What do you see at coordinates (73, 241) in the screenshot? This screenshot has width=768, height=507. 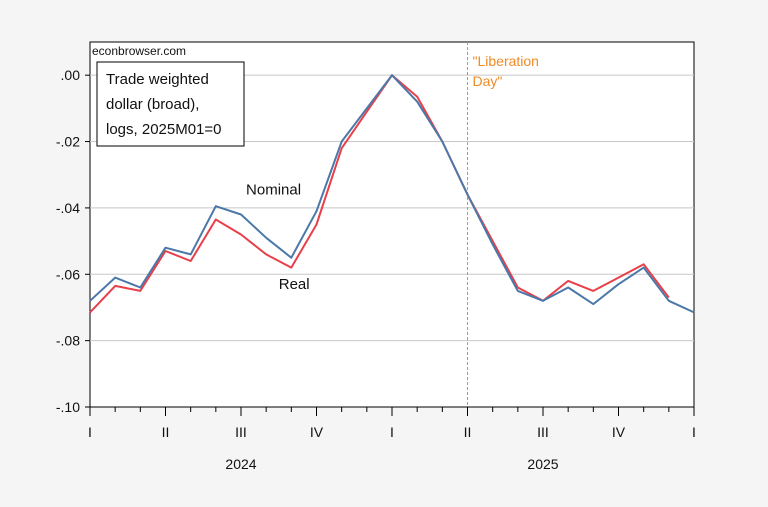 I see `y-axis: .00 -.02 -.04 -.06 -.08 -.10` at bounding box center [73, 241].